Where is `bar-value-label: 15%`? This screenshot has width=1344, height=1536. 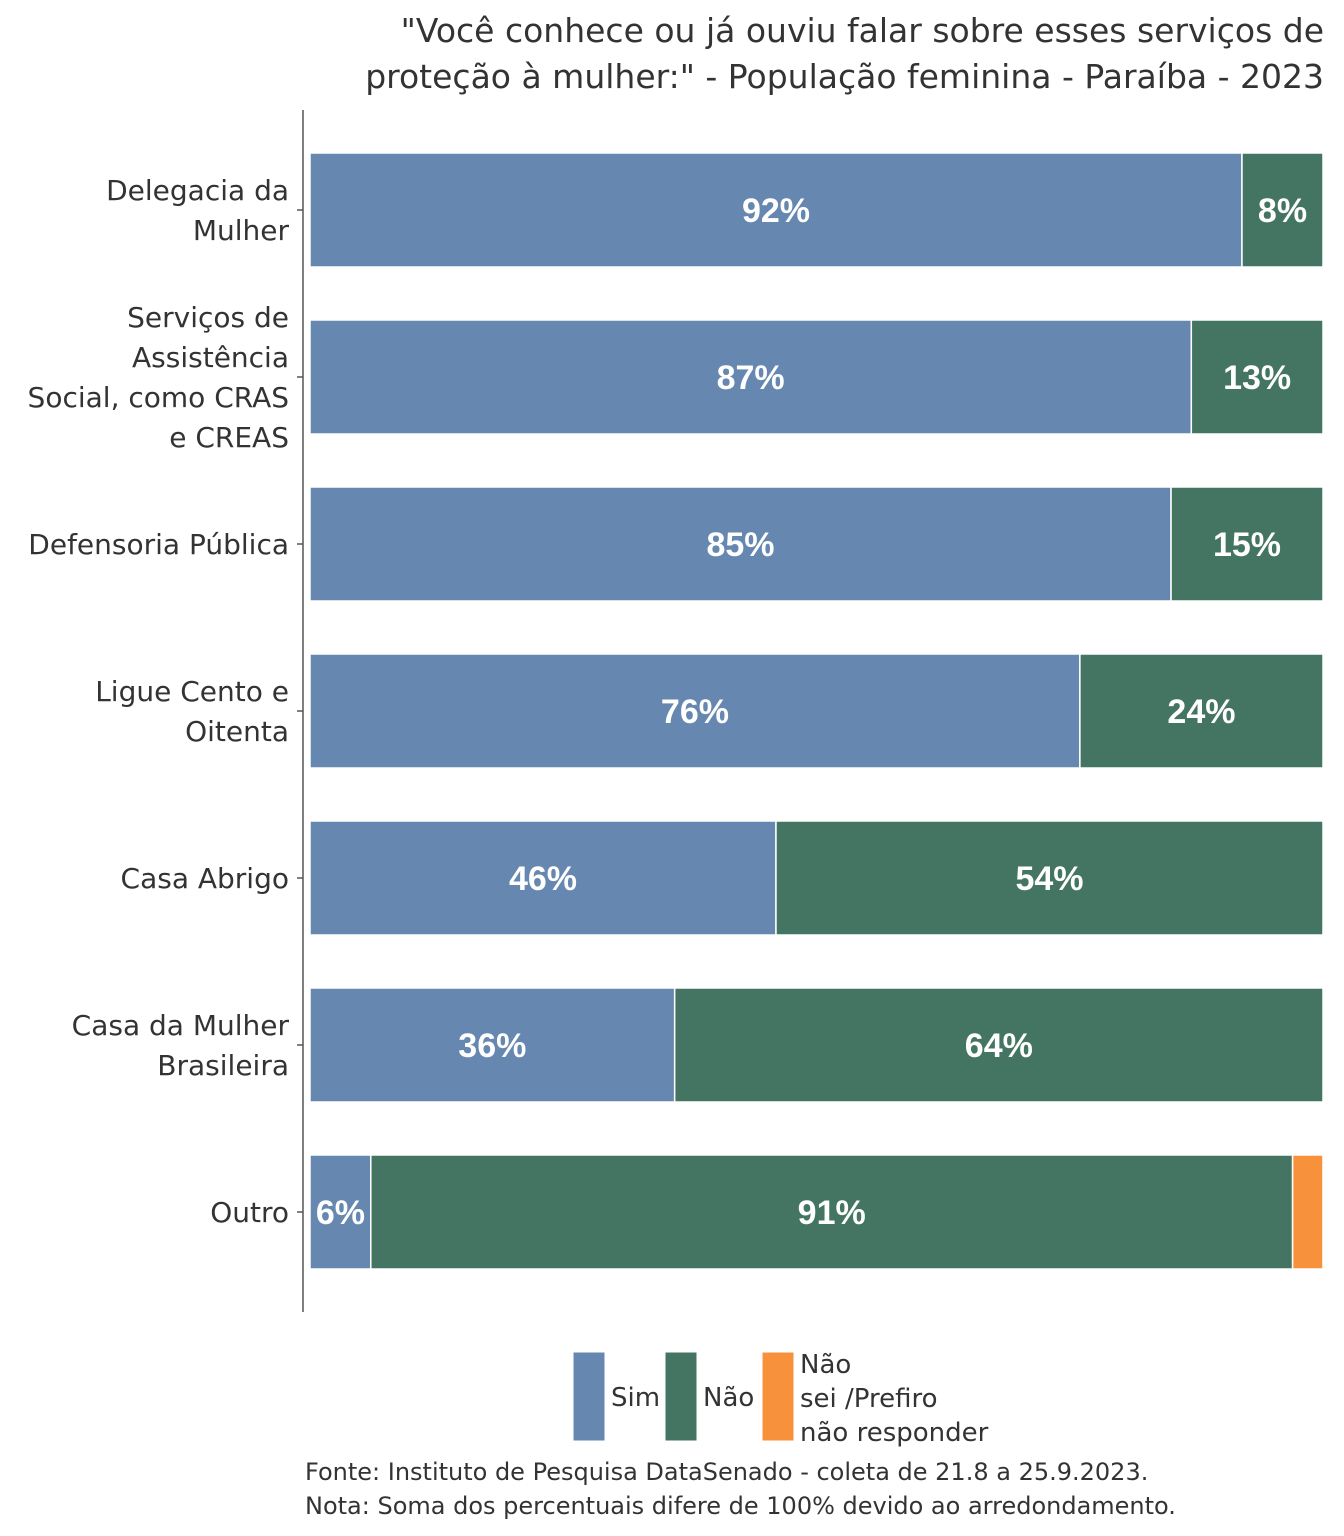 bar-value-label: 15% is located at coordinates (1247, 545).